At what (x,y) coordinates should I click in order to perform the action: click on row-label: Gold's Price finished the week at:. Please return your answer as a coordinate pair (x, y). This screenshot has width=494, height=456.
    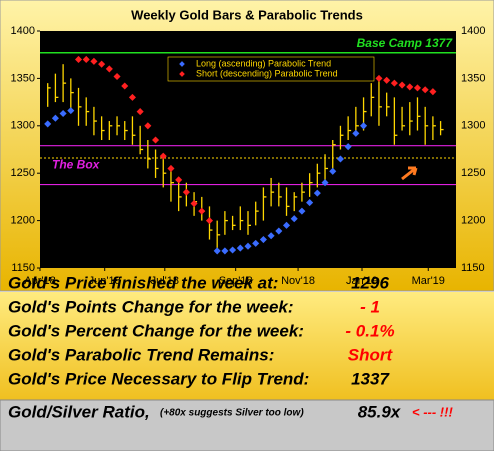
    Looking at the image, I should click on (143, 282).